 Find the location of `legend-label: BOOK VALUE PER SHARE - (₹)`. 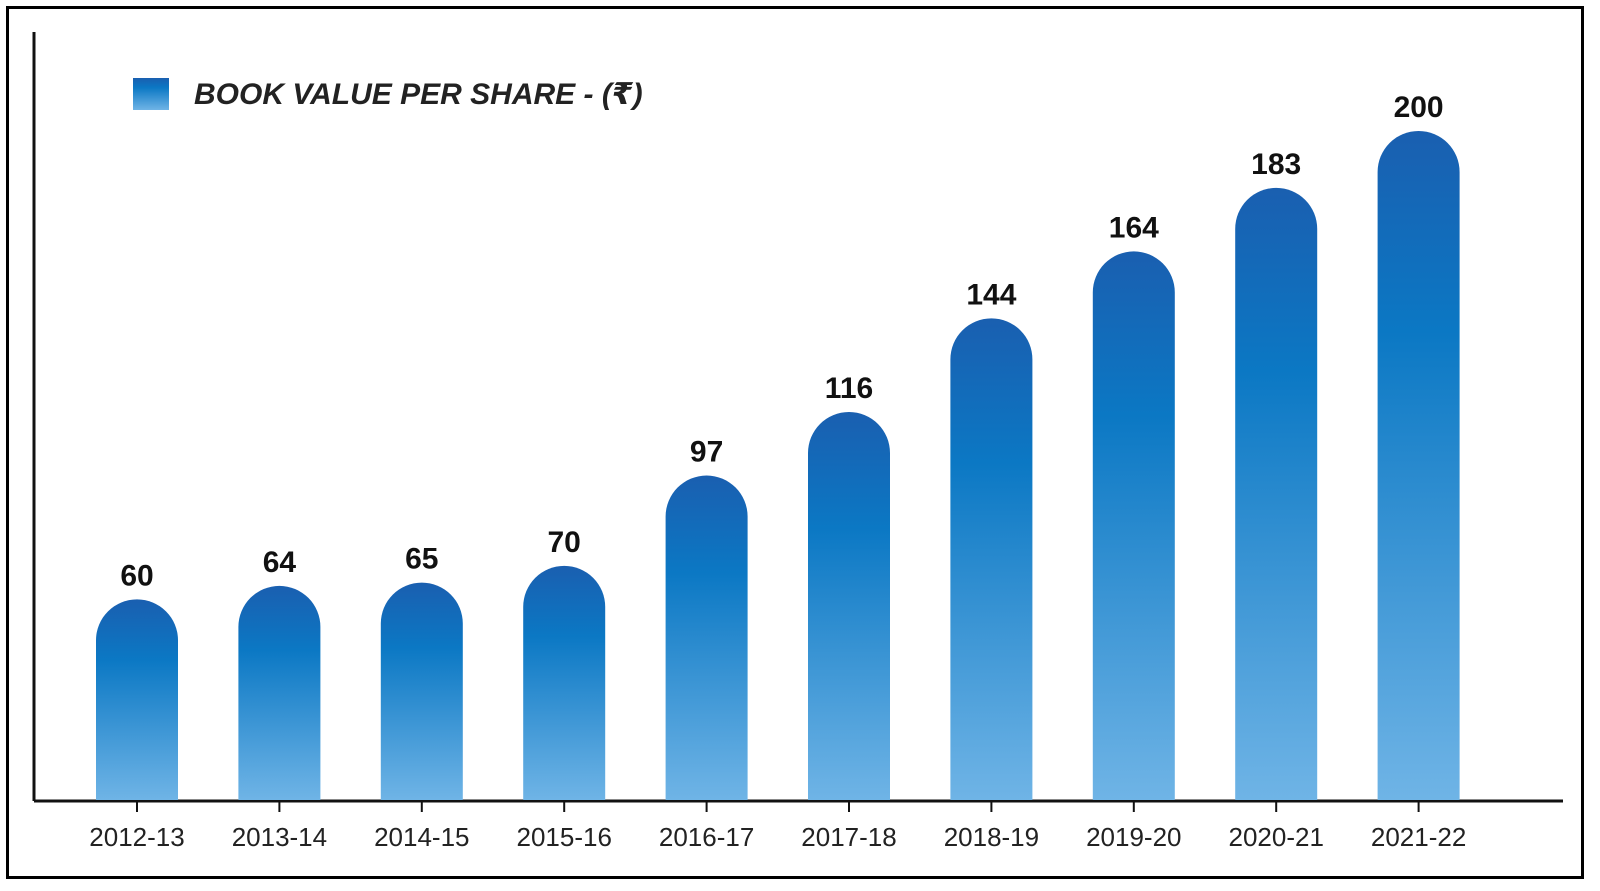

legend-label: BOOK VALUE PER SHARE - (₹) is located at coordinates (418, 94).